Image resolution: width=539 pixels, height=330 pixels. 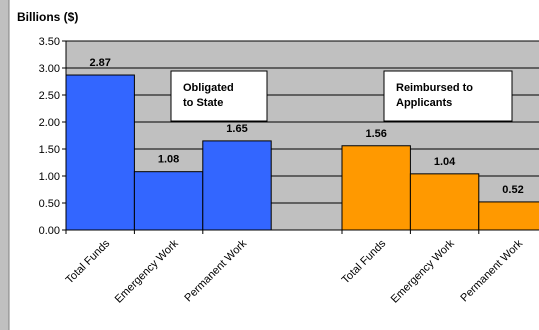 What do you see at coordinates (434, 88) in the screenshot?
I see `group-label: Reimbursed to` at bounding box center [434, 88].